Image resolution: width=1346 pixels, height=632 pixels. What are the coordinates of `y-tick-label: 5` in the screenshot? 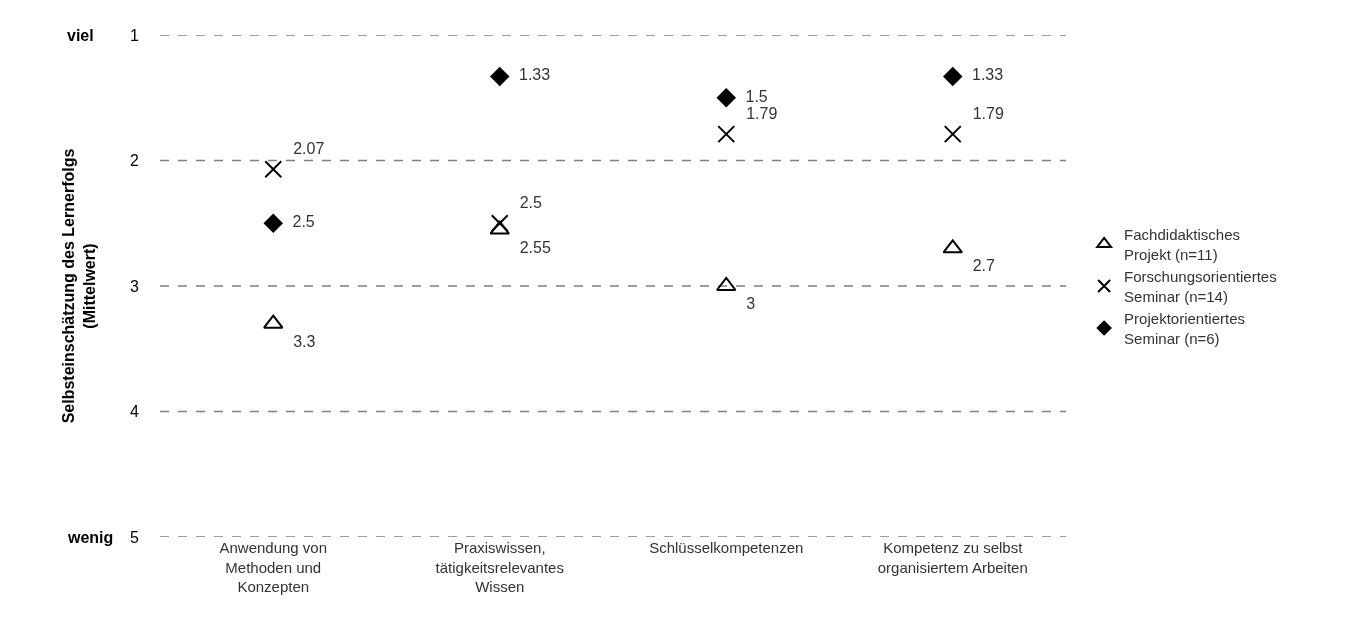 It's located at (135, 537).